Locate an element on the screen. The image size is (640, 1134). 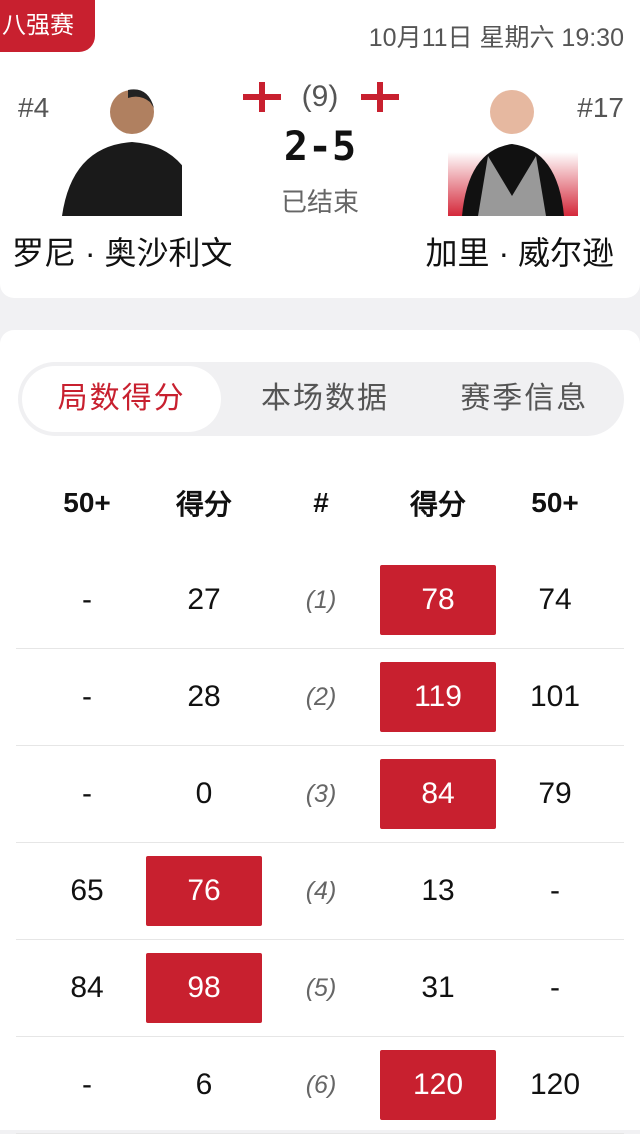
left-score: 6 is located at coordinates (204, 1084).